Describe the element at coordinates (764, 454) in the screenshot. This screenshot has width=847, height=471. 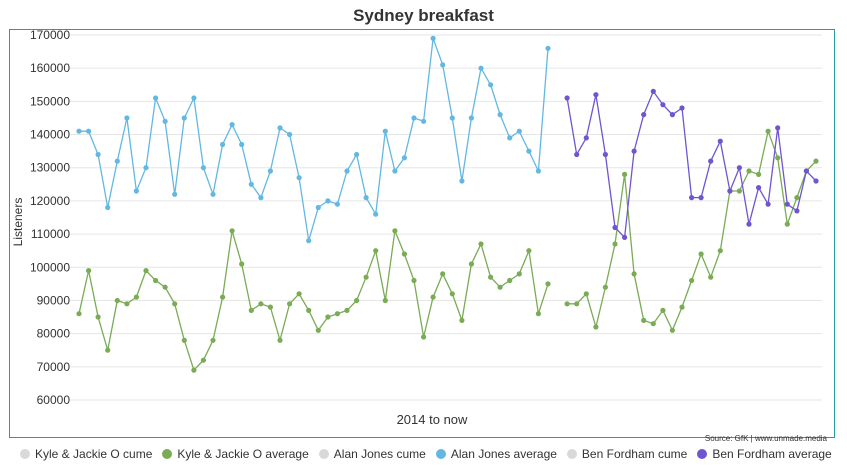
I see `legend-item: Ben Fordham average` at that location.